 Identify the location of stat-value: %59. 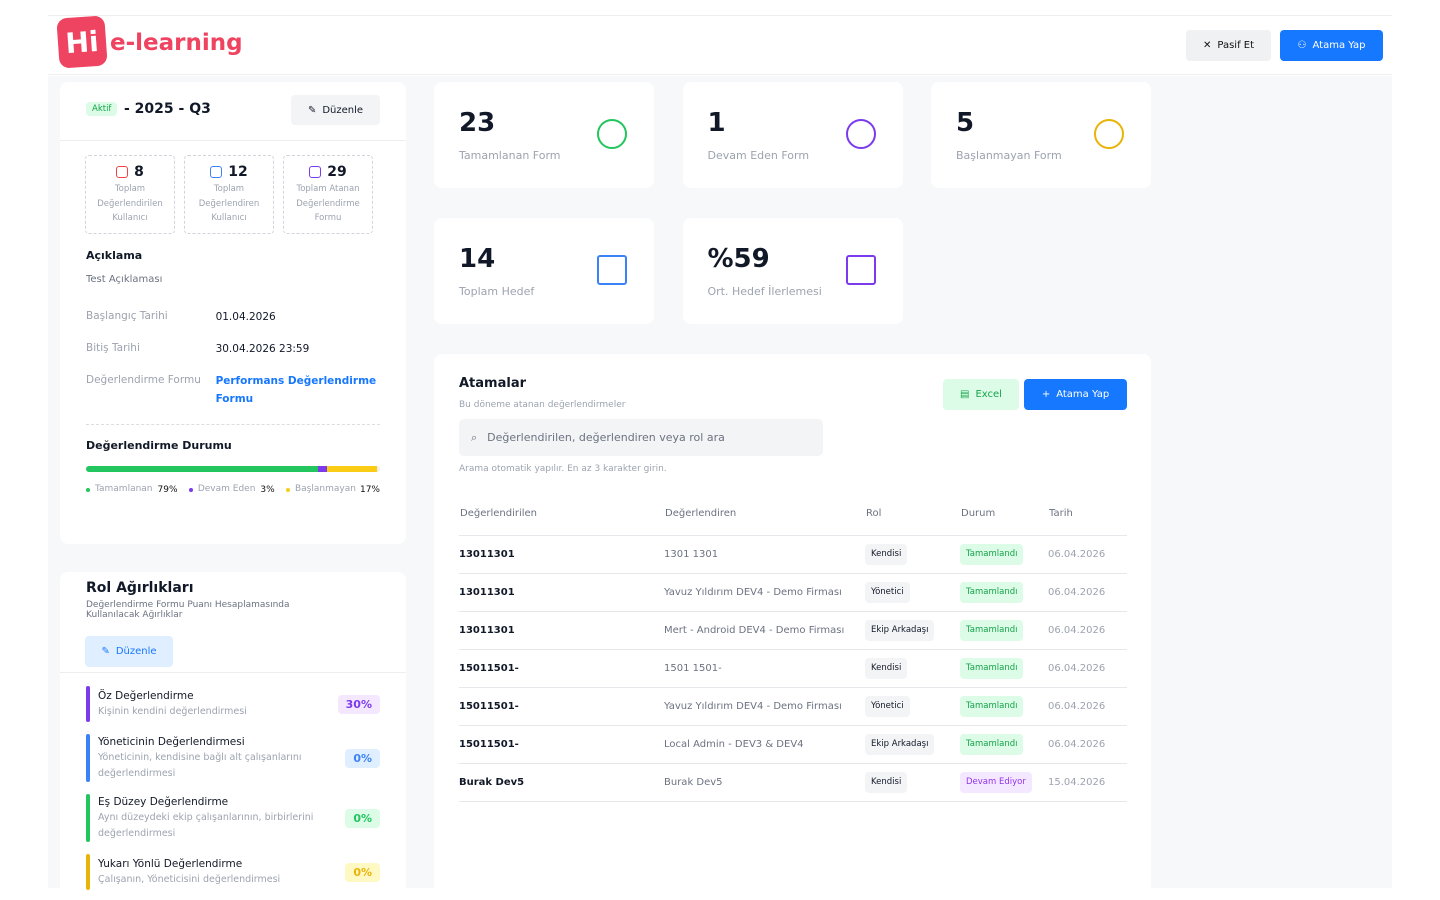
(738, 259).